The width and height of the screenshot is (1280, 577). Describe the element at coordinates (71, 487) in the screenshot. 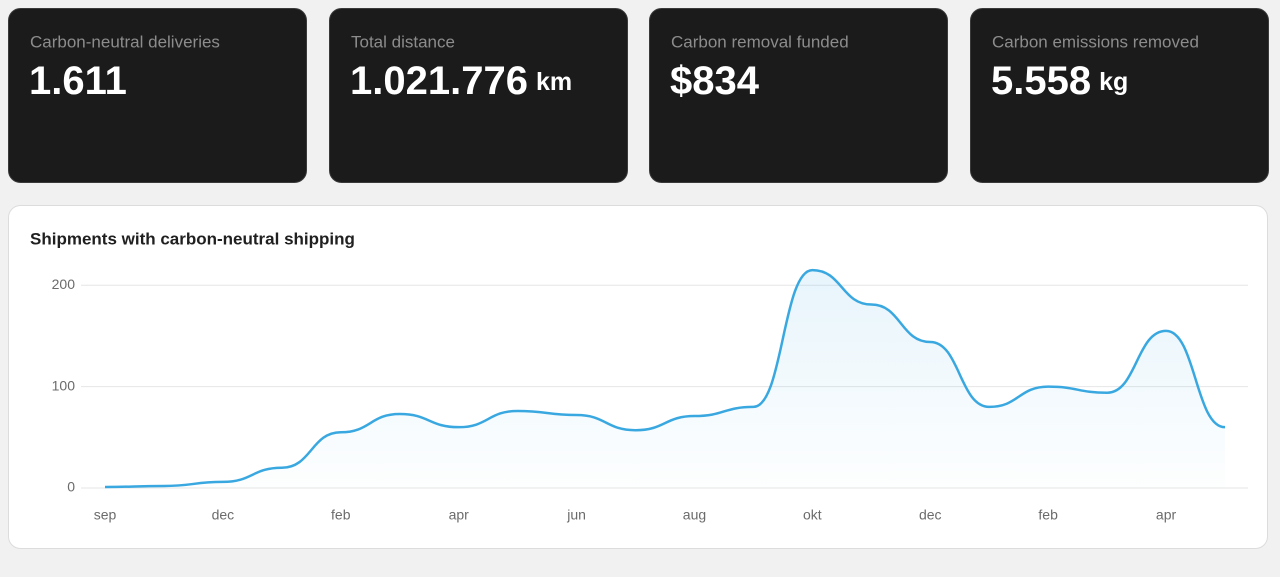

I see `y-tick-label: 0` at that location.